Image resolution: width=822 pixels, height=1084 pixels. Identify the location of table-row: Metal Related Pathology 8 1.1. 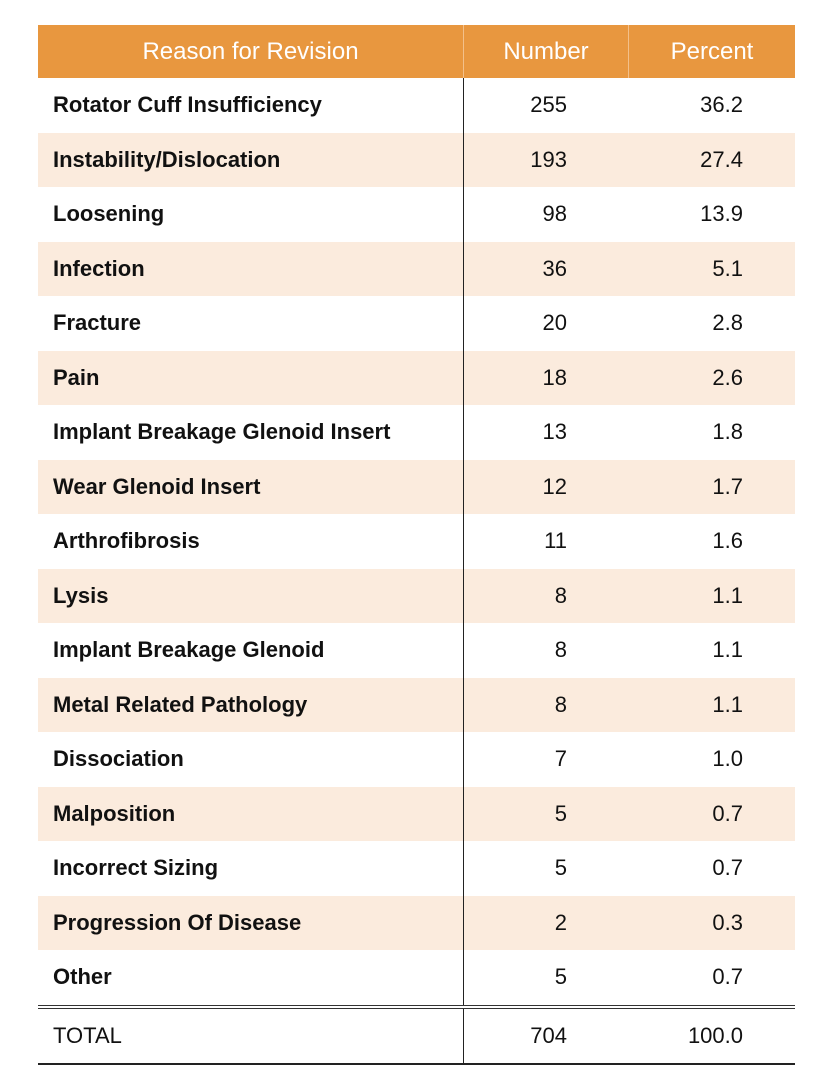
(416, 704).